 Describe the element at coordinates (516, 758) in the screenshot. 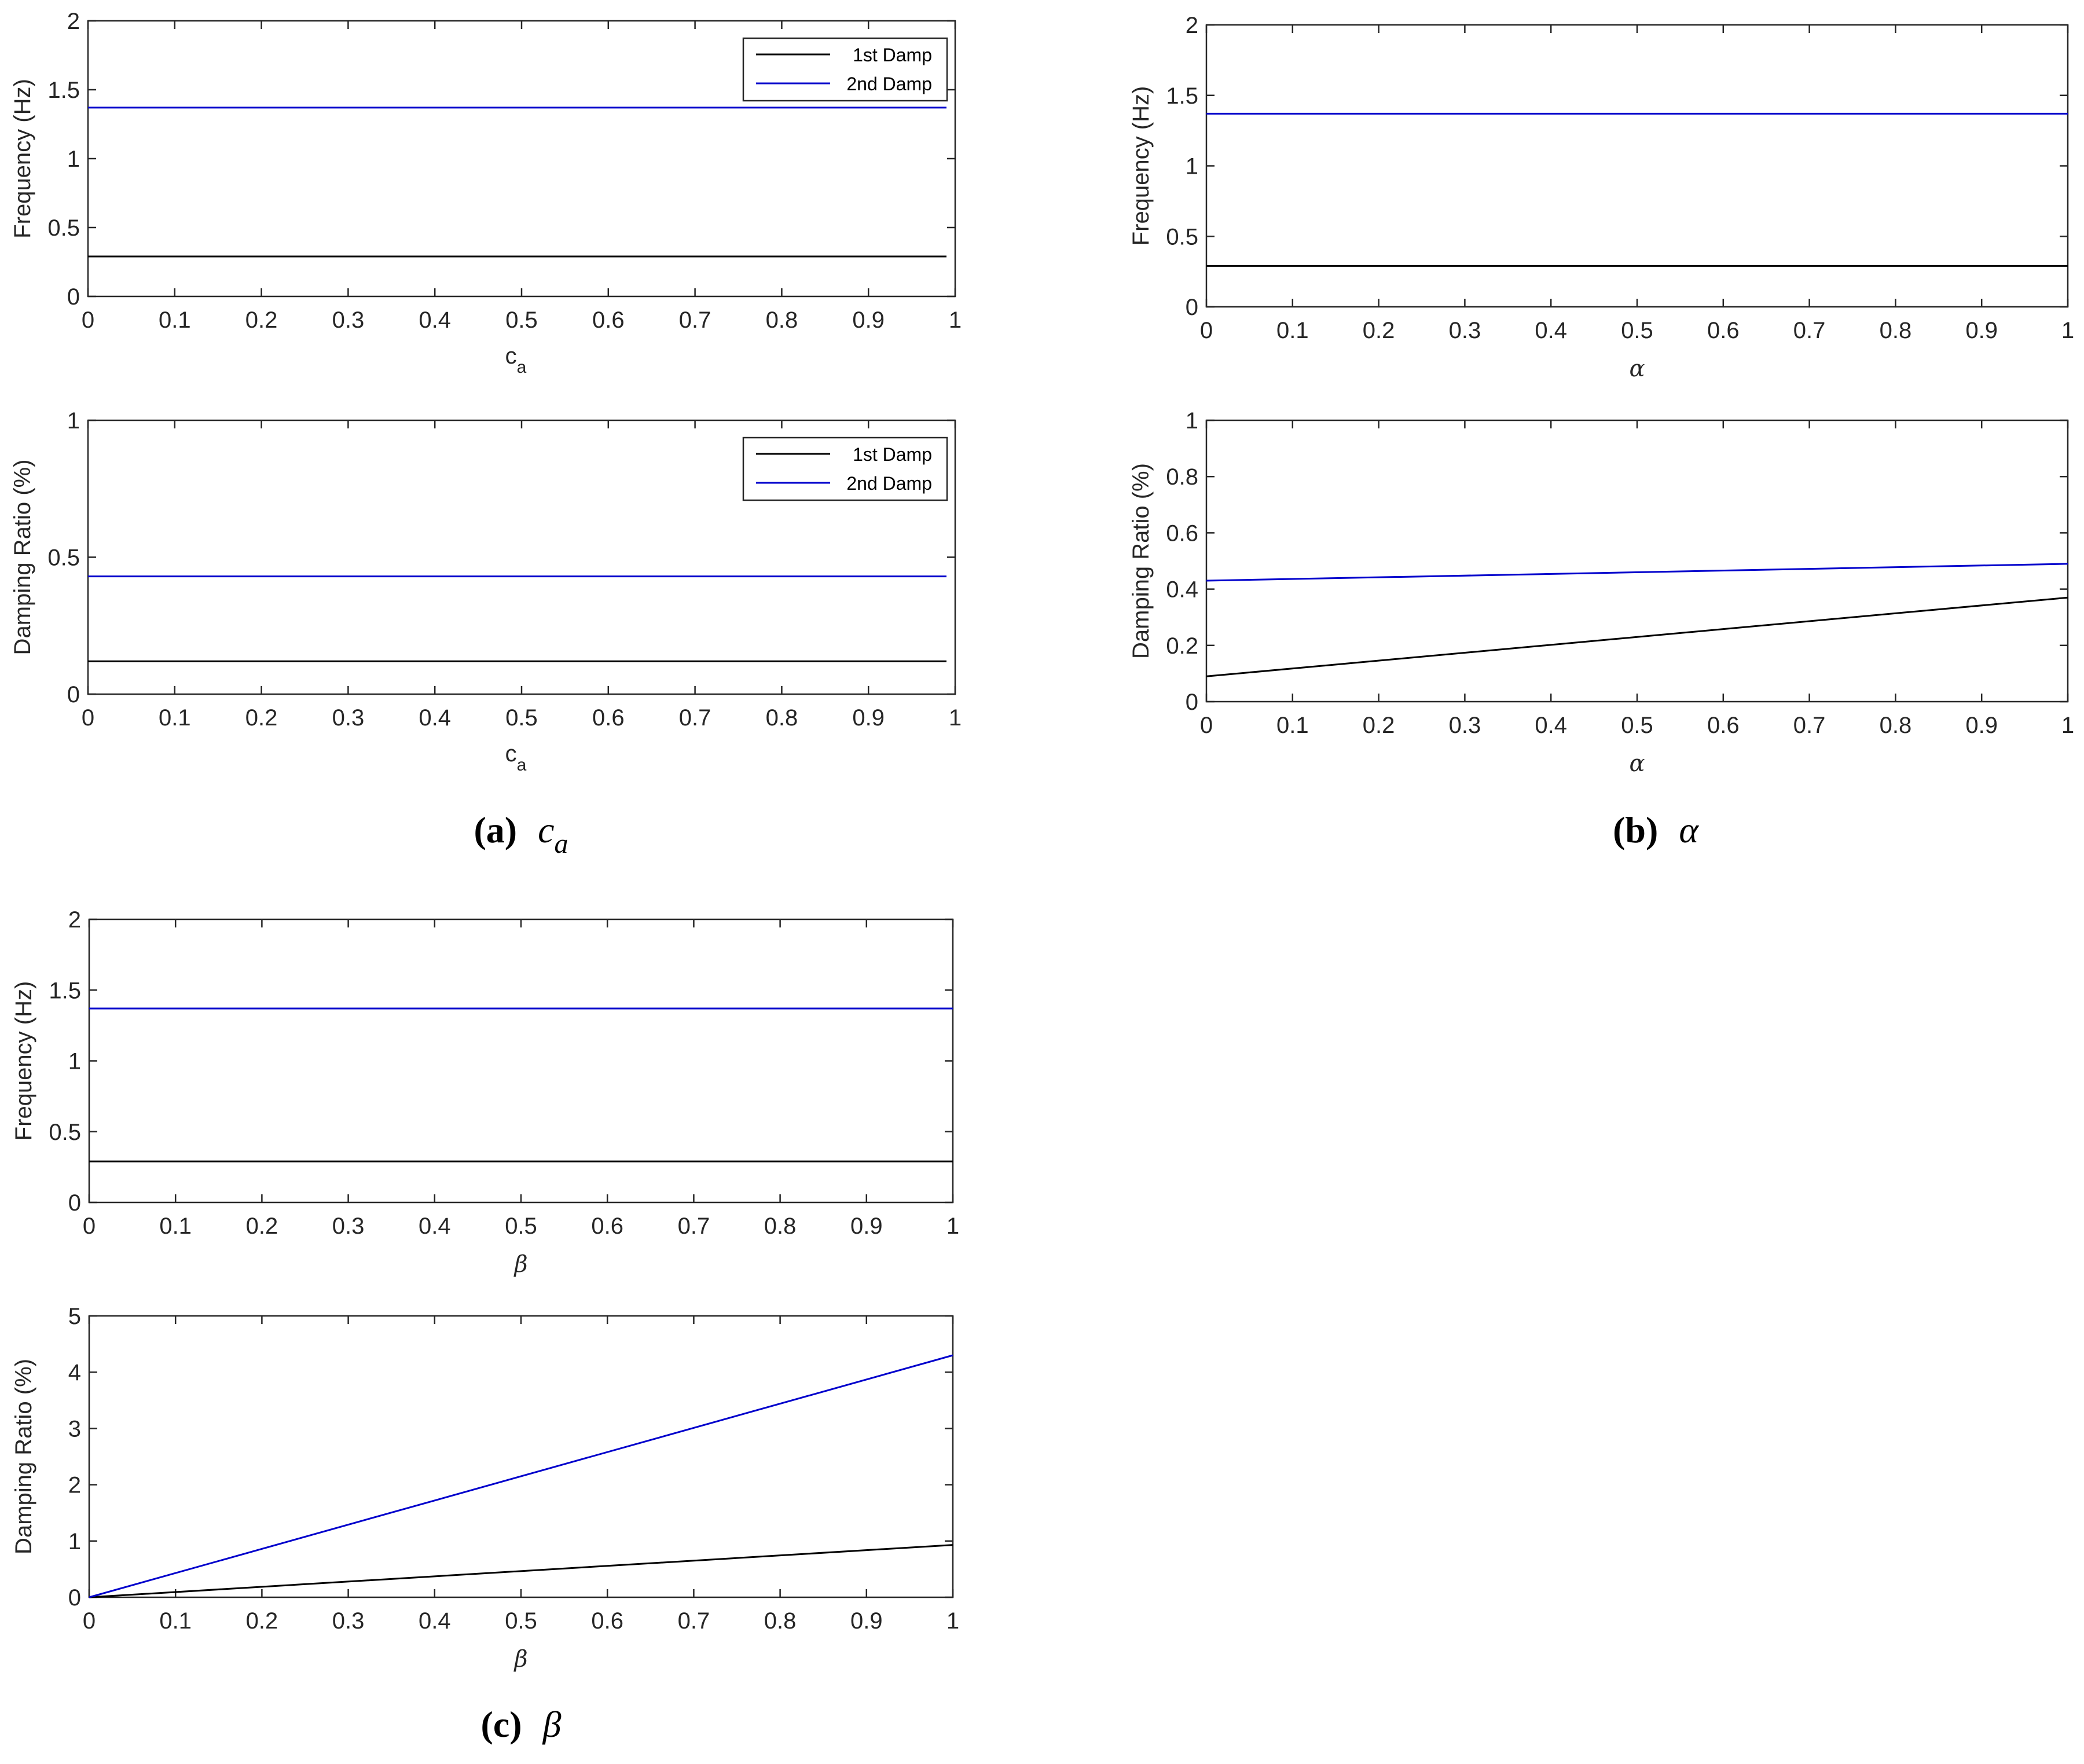

I see `x-axis-label: ca` at that location.